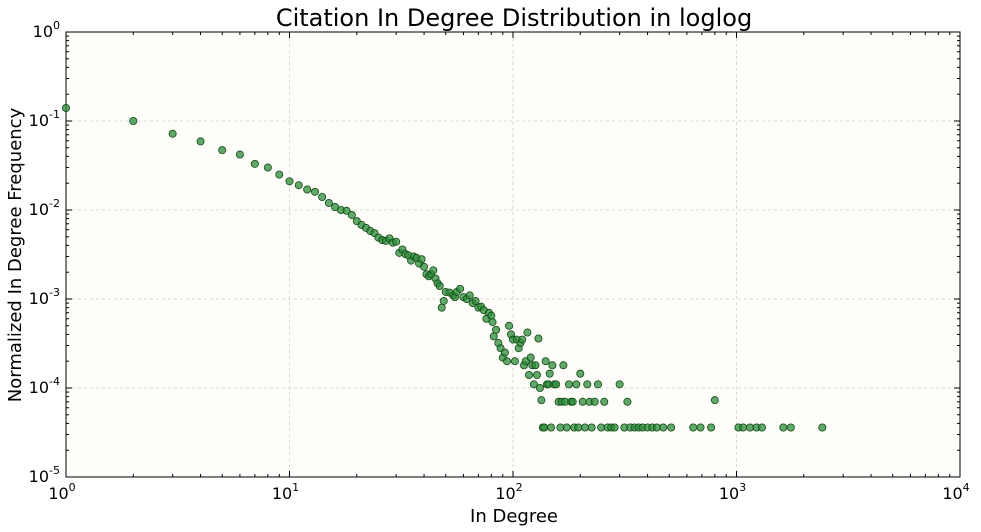 This screenshot has width=981, height=532. Describe the element at coordinates (285, 492) in the screenshot. I see `x-tick-label: 10¹` at that location.